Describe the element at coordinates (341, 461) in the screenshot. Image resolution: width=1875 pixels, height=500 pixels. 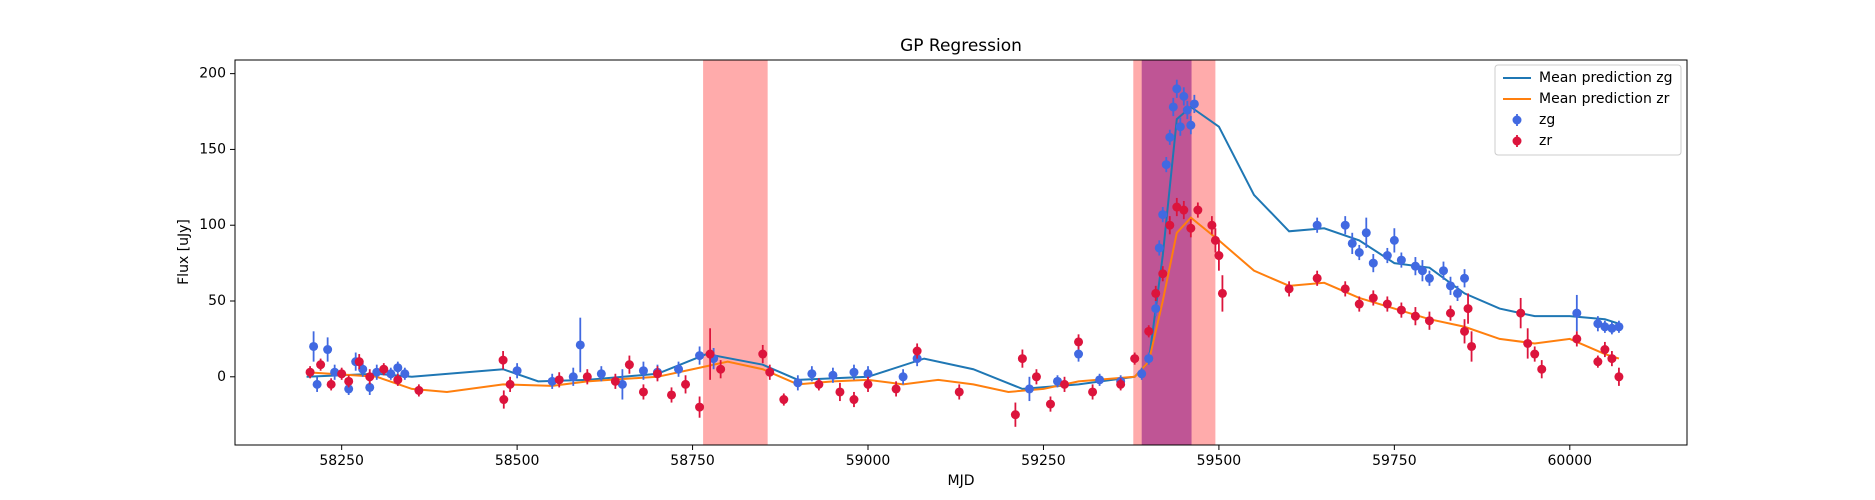
I see `x-tick-label: 58250` at that location.